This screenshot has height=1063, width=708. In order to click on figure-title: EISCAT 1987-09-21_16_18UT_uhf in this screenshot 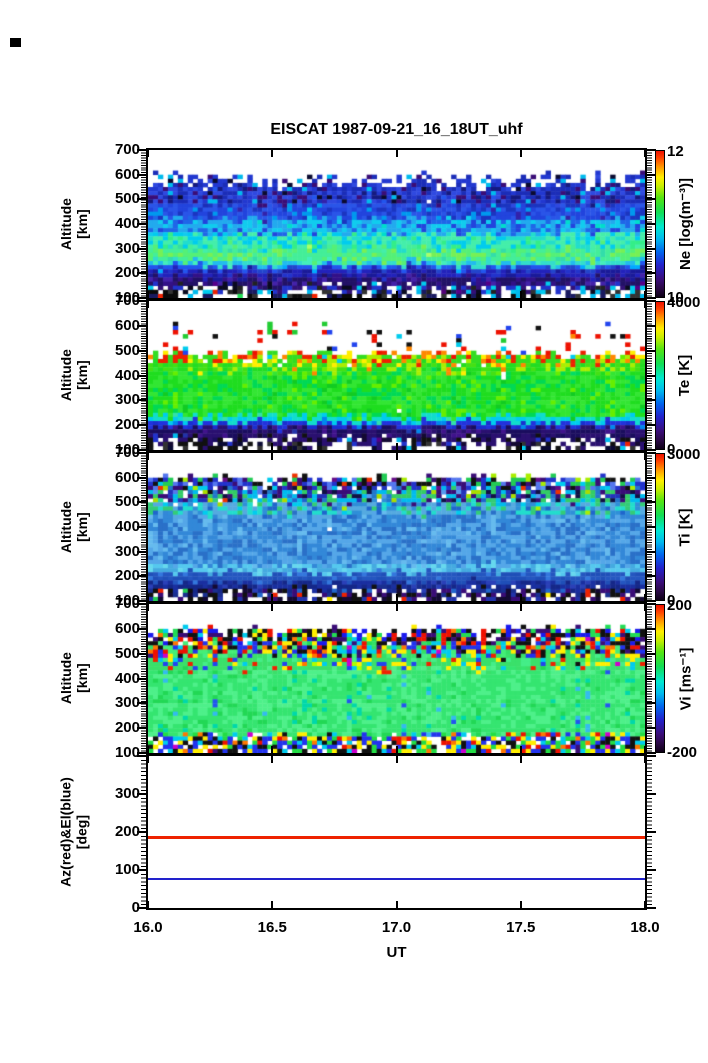, I will do `click(396, 129)`.